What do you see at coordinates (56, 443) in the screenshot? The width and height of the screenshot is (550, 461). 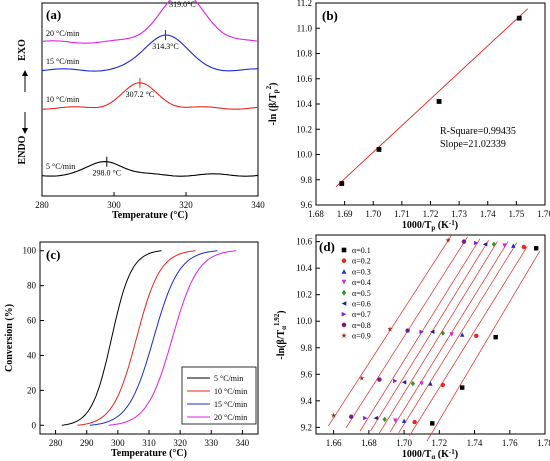 I see `panel-c-xtick-label: 280` at bounding box center [56, 443].